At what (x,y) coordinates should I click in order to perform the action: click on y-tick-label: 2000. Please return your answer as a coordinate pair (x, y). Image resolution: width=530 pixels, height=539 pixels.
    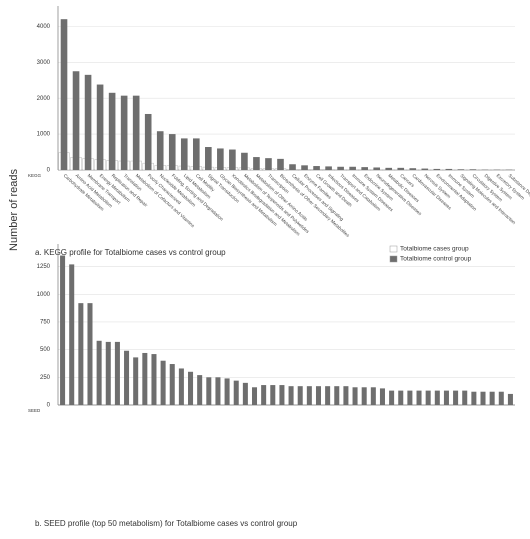
    Looking at the image, I should click on (44, 99).